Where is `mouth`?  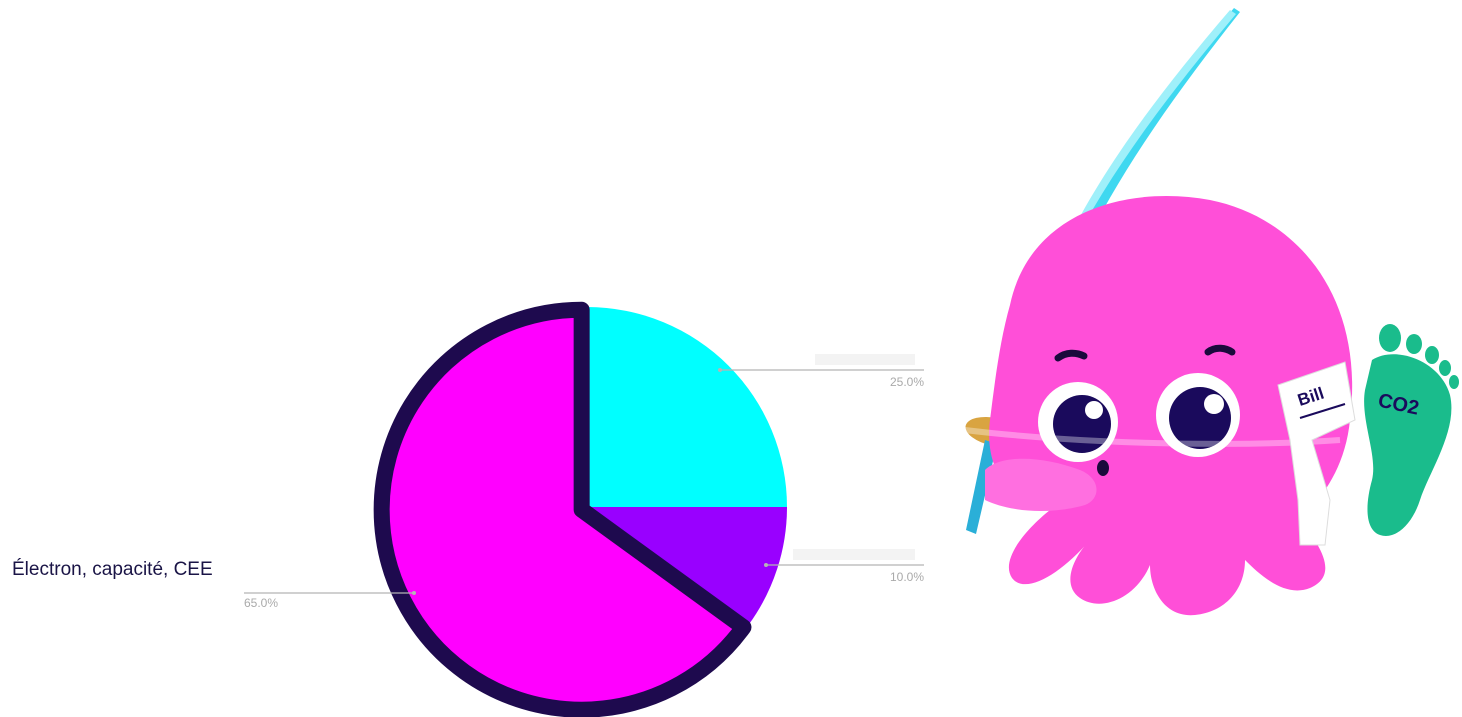
mouth is located at coordinates (1103, 468).